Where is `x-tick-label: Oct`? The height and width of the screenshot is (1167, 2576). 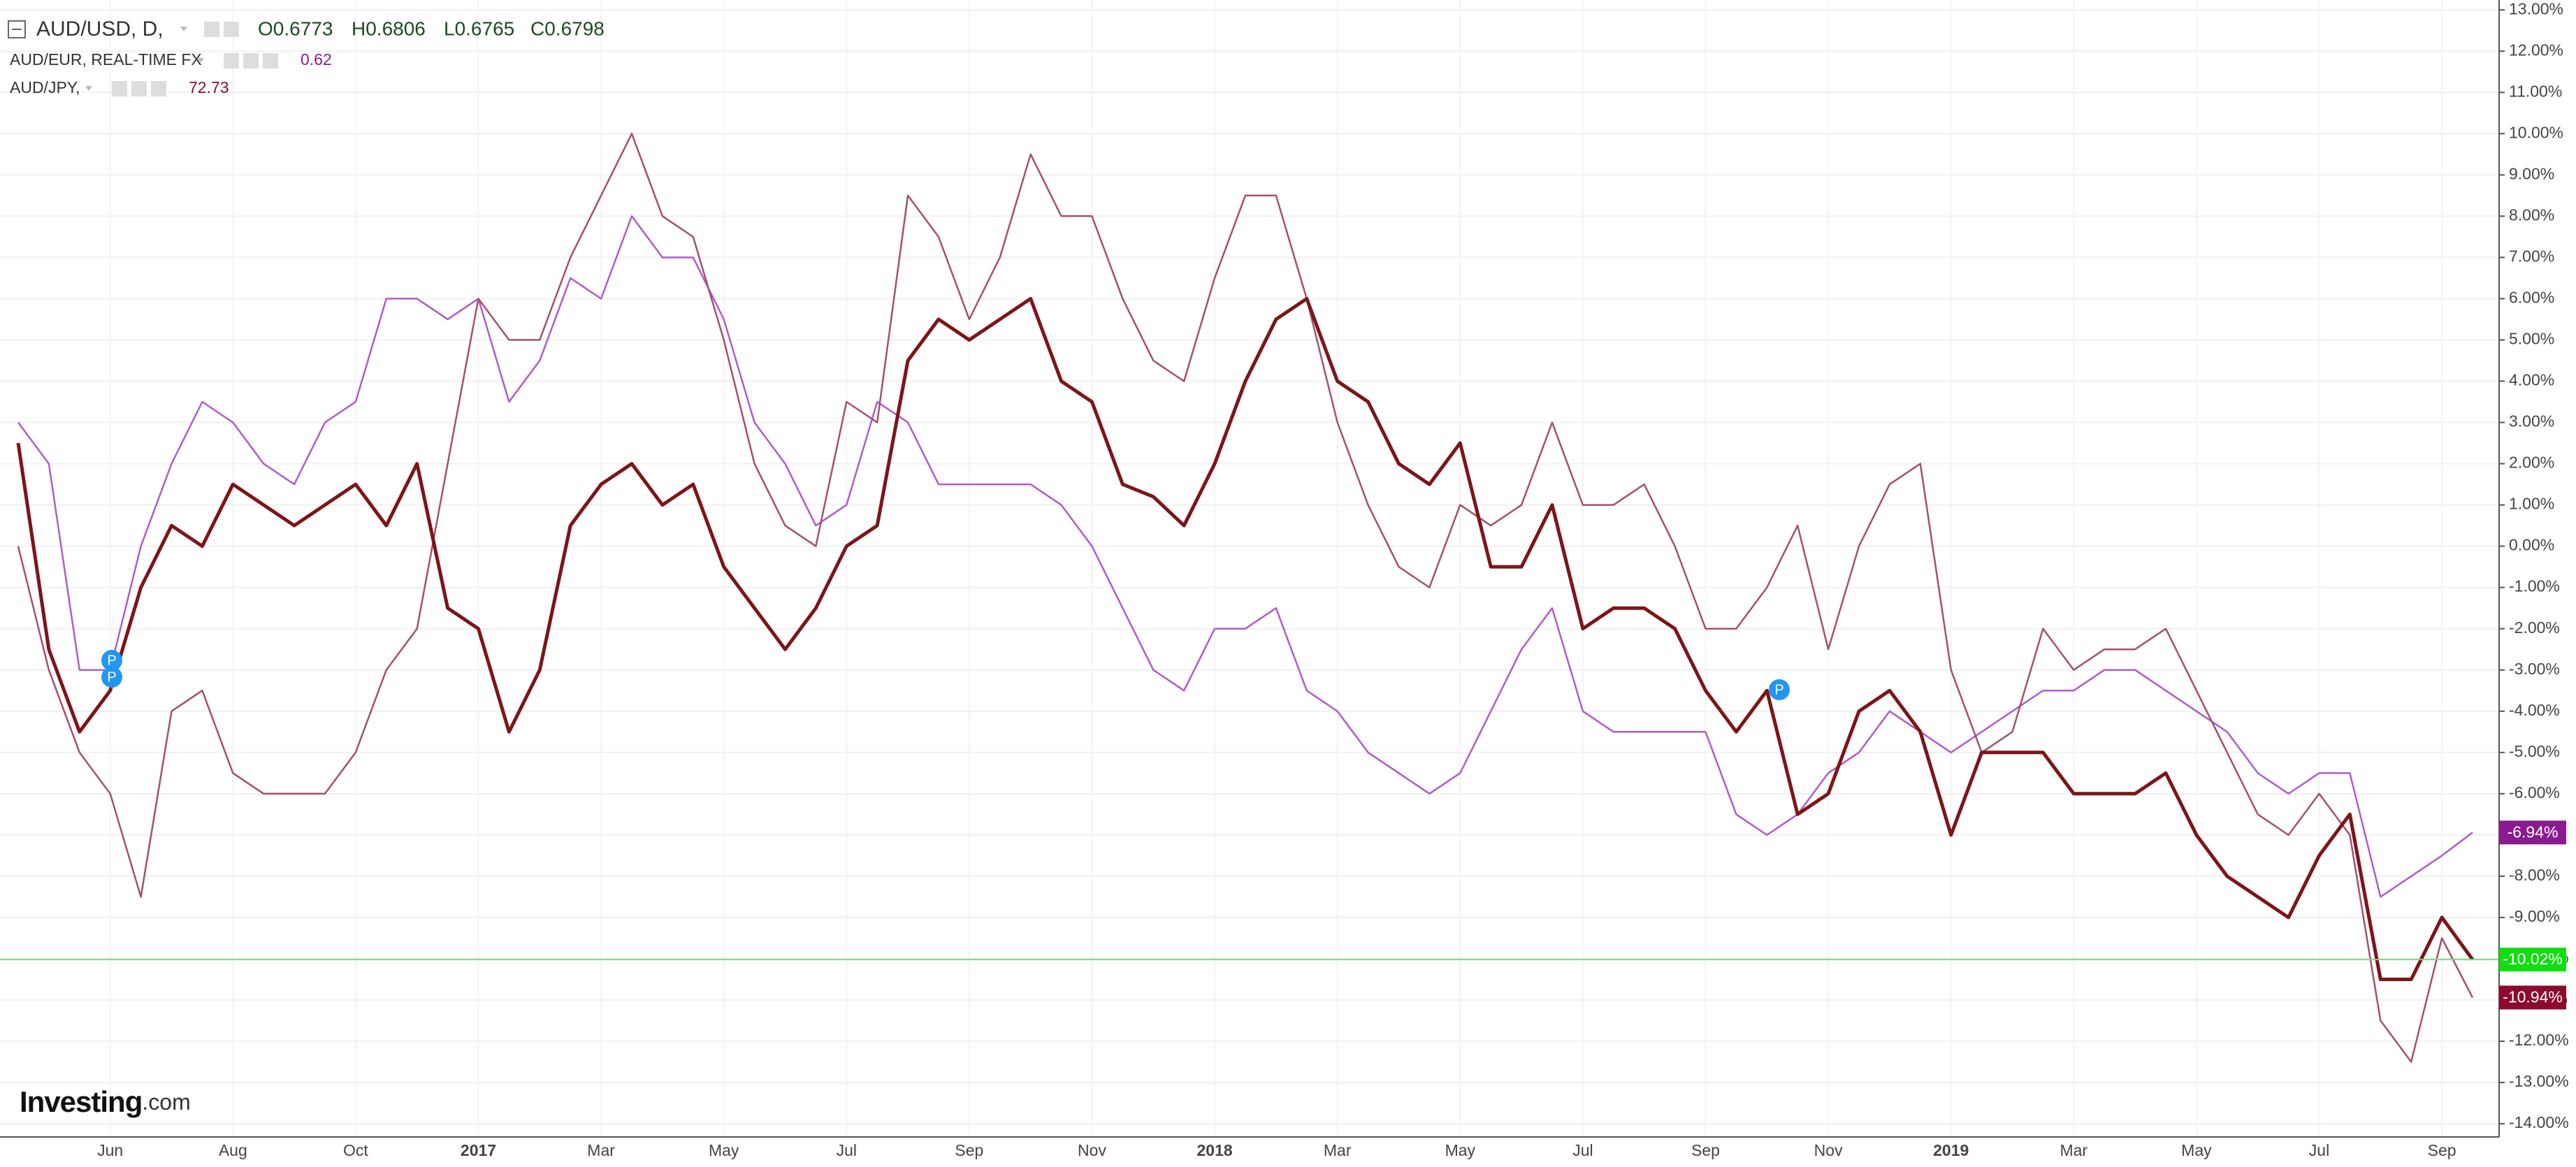
x-tick-label: Oct is located at coordinates (355, 1150).